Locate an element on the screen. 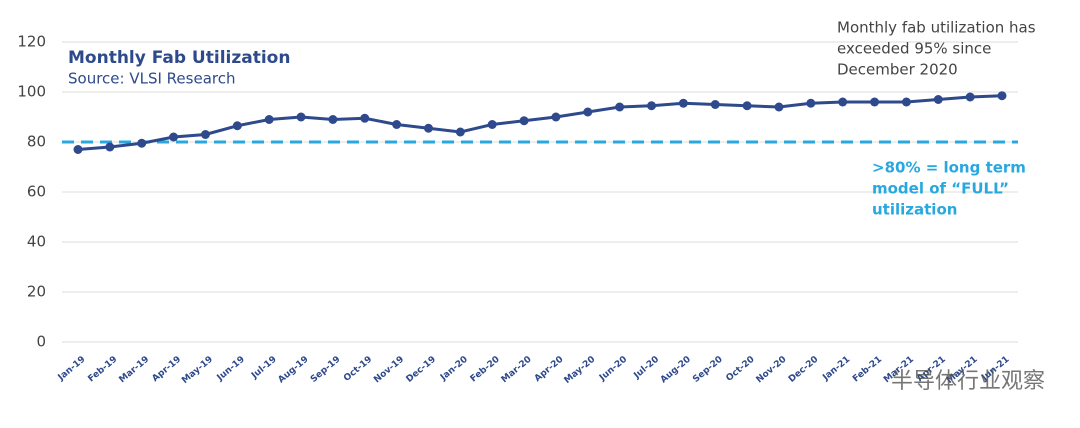 The image size is (1080, 428). series-line is located at coordinates (540, 122).